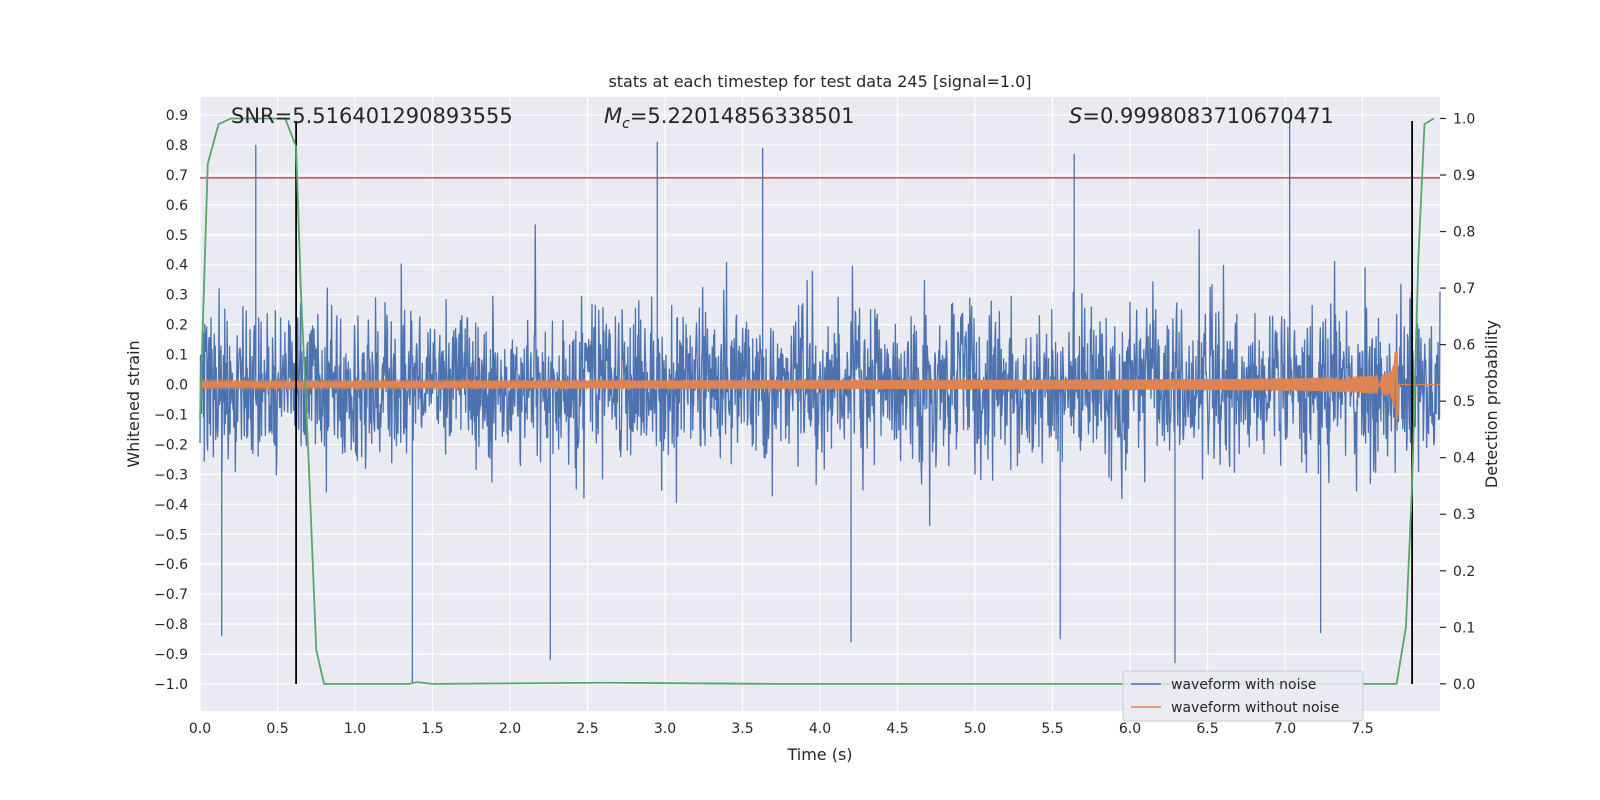 This screenshot has height=800, width=1600. What do you see at coordinates (819, 754) in the screenshot?
I see `x-axis-label: Time (s)` at bounding box center [819, 754].